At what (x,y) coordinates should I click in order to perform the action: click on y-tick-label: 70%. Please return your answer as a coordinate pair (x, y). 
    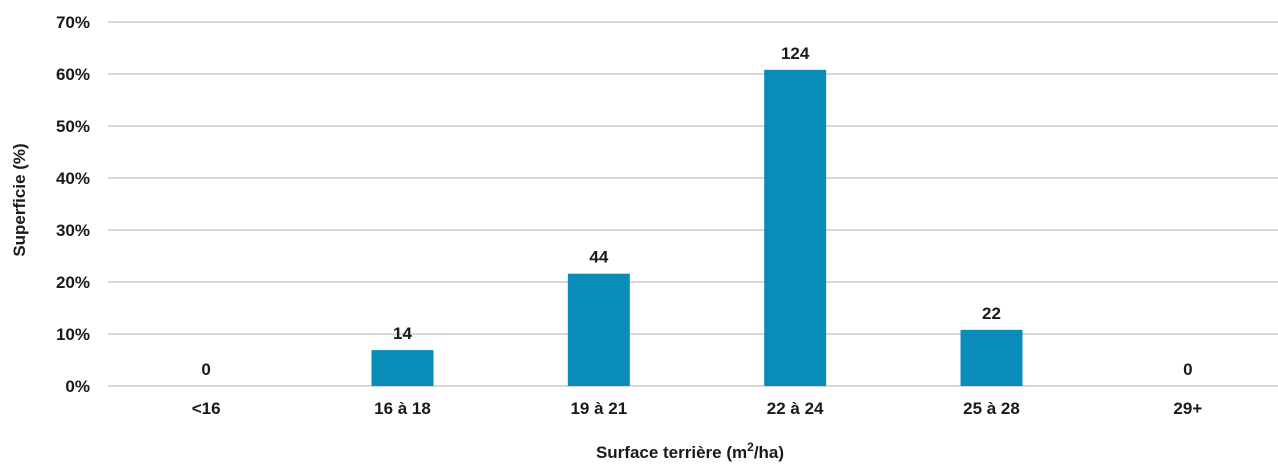
    Looking at the image, I should click on (73, 22).